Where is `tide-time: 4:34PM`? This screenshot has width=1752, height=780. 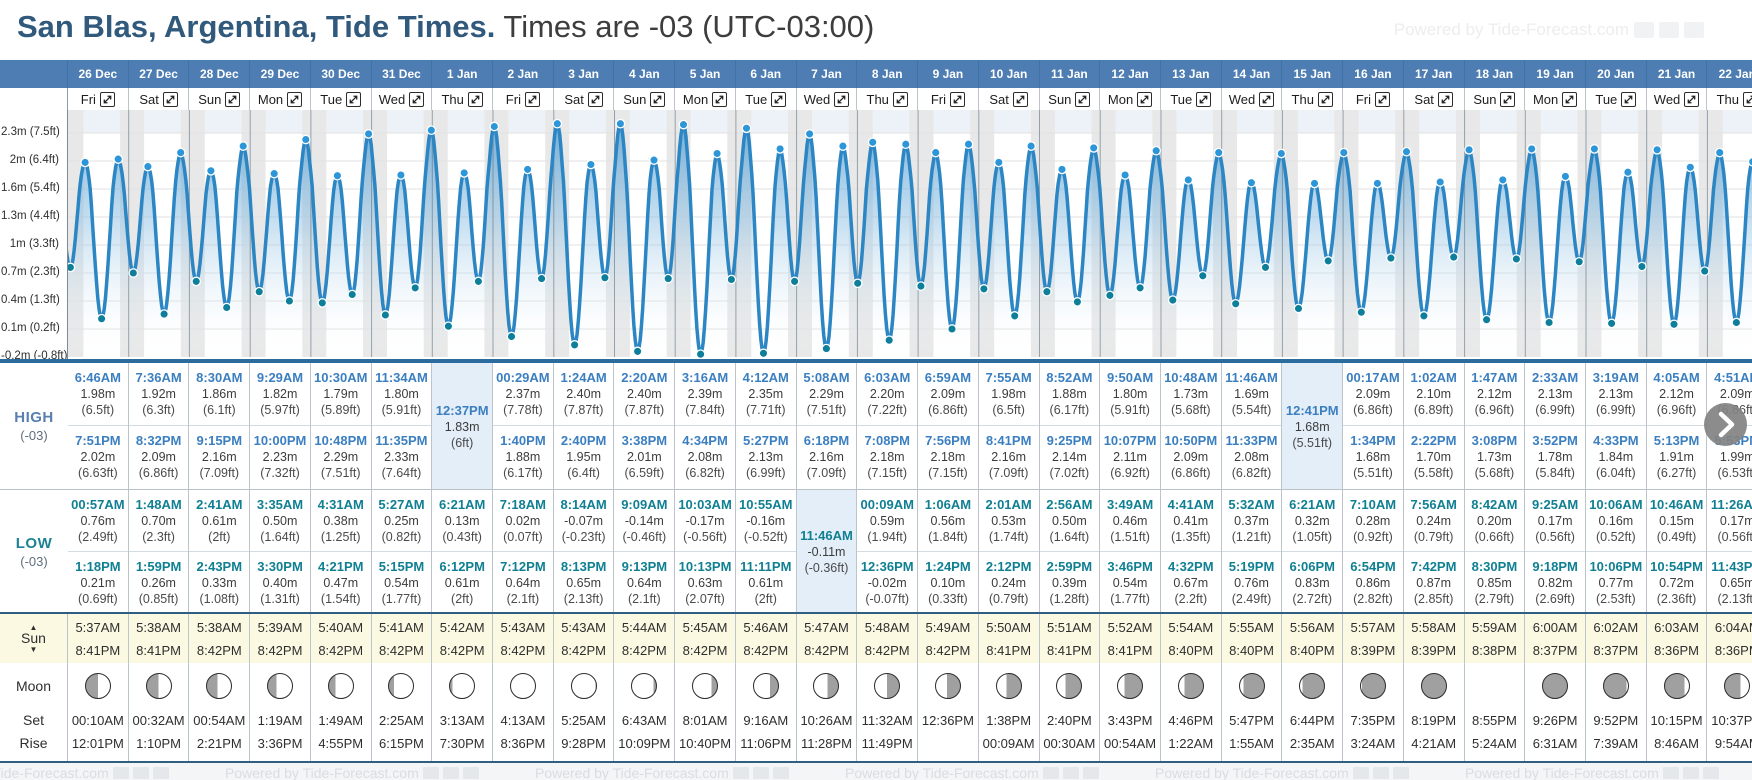 tide-time: 4:34PM is located at coordinates (705, 440).